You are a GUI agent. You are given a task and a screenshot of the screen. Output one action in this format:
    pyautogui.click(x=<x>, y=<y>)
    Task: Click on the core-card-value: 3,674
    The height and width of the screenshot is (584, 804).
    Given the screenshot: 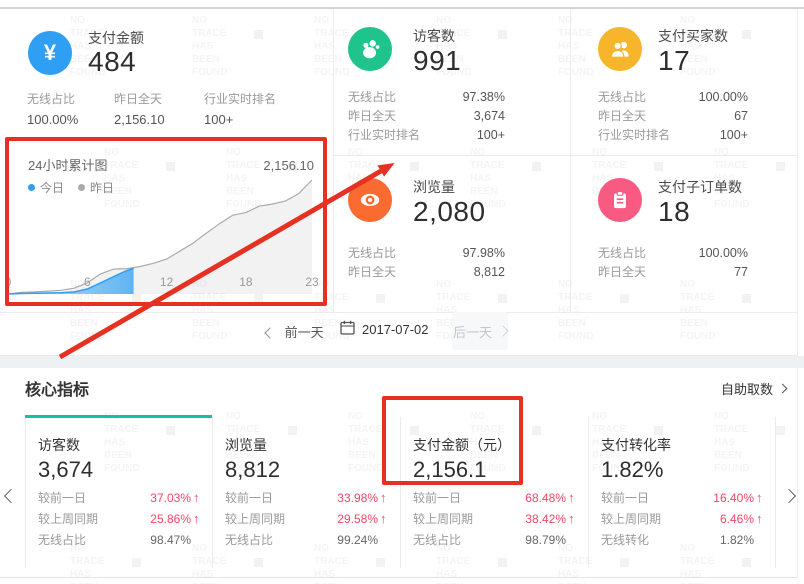 What is the action you would take?
    pyautogui.click(x=66, y=469)
    